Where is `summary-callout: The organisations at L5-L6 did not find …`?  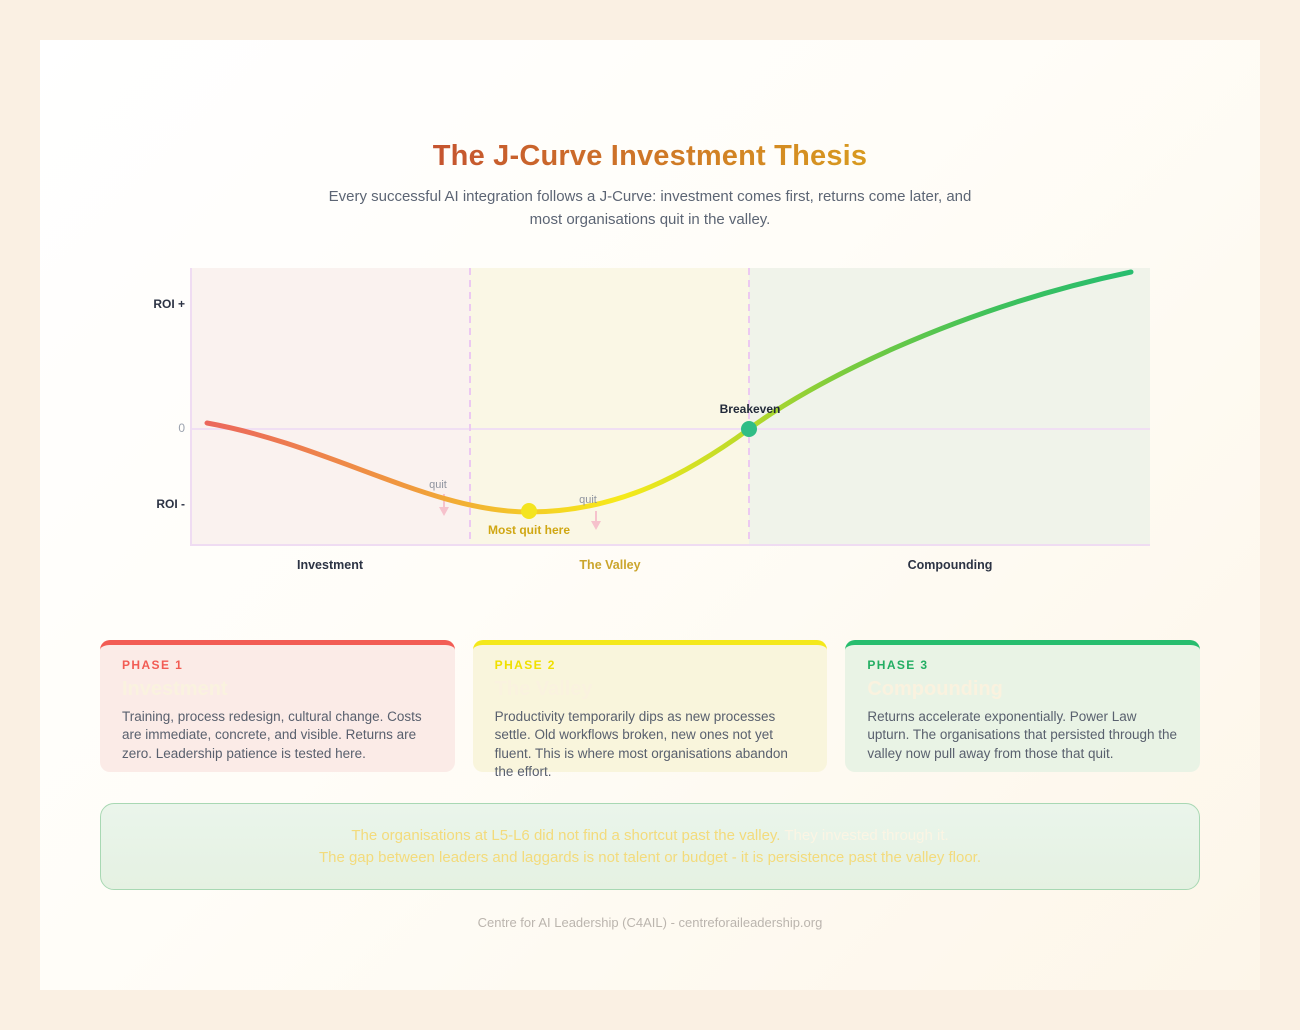 summary-callout: The organisations at L5-L6 did not find … is located at coordinates (650, 846).